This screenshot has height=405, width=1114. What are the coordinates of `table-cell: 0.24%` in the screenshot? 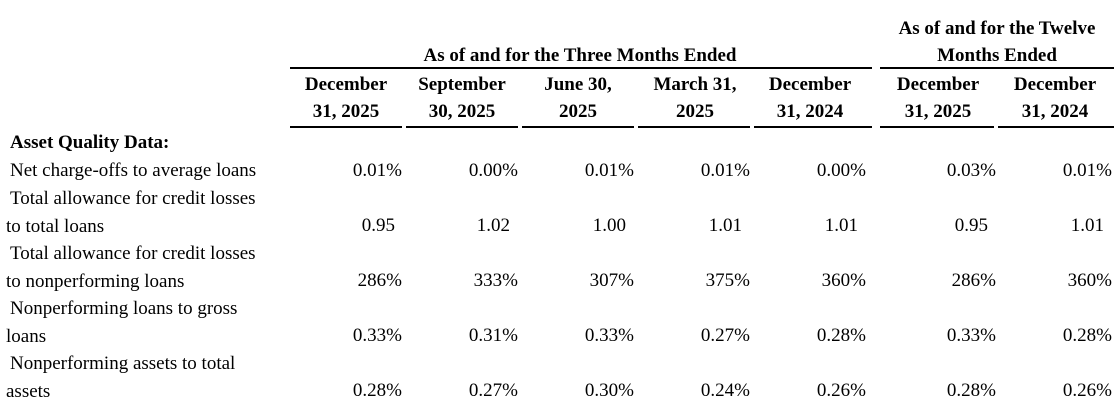 It's located at (725, 390).